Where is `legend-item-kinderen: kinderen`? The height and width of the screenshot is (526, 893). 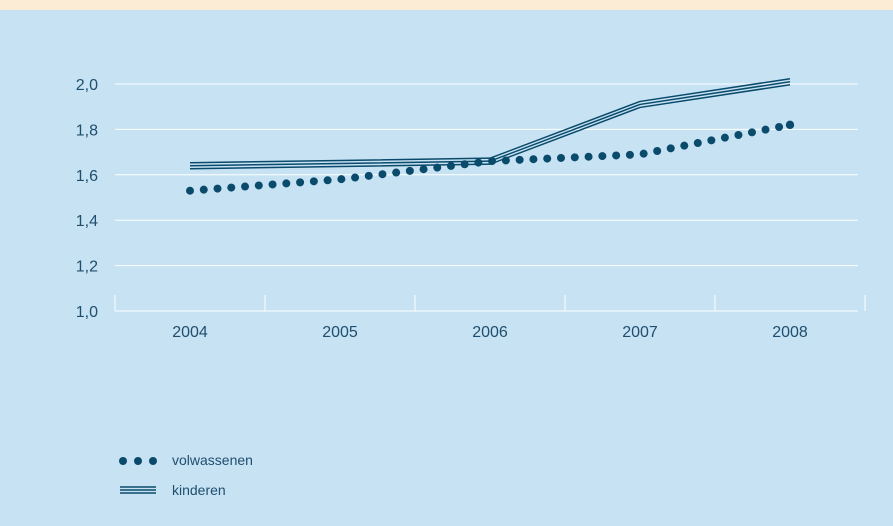 legend-item-kinderen: kinderen is located at coordinates (185, 490).